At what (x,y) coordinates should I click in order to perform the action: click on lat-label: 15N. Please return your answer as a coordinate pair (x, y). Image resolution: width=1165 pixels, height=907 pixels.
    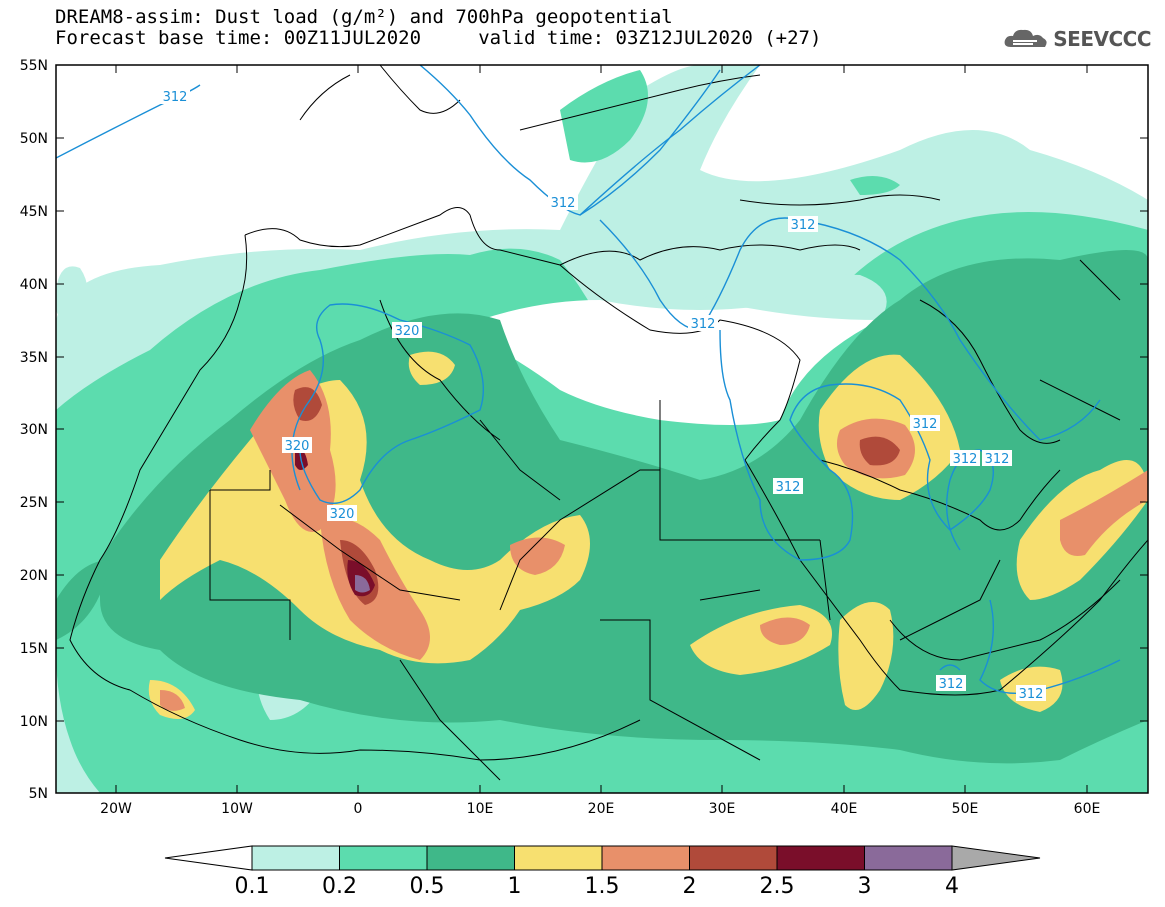
    Looking at the image, I should click on (34, 649).